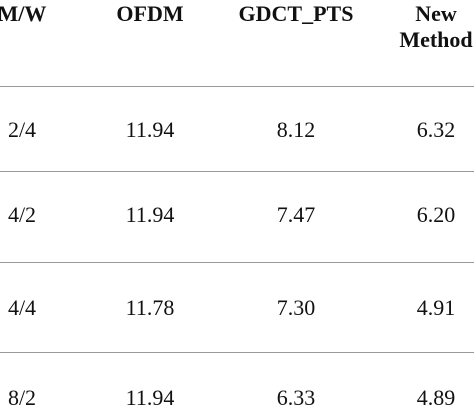 The height and width of the screenshot is (411, 474). I want to click on table-cell: 4/2, so click(22, 214).